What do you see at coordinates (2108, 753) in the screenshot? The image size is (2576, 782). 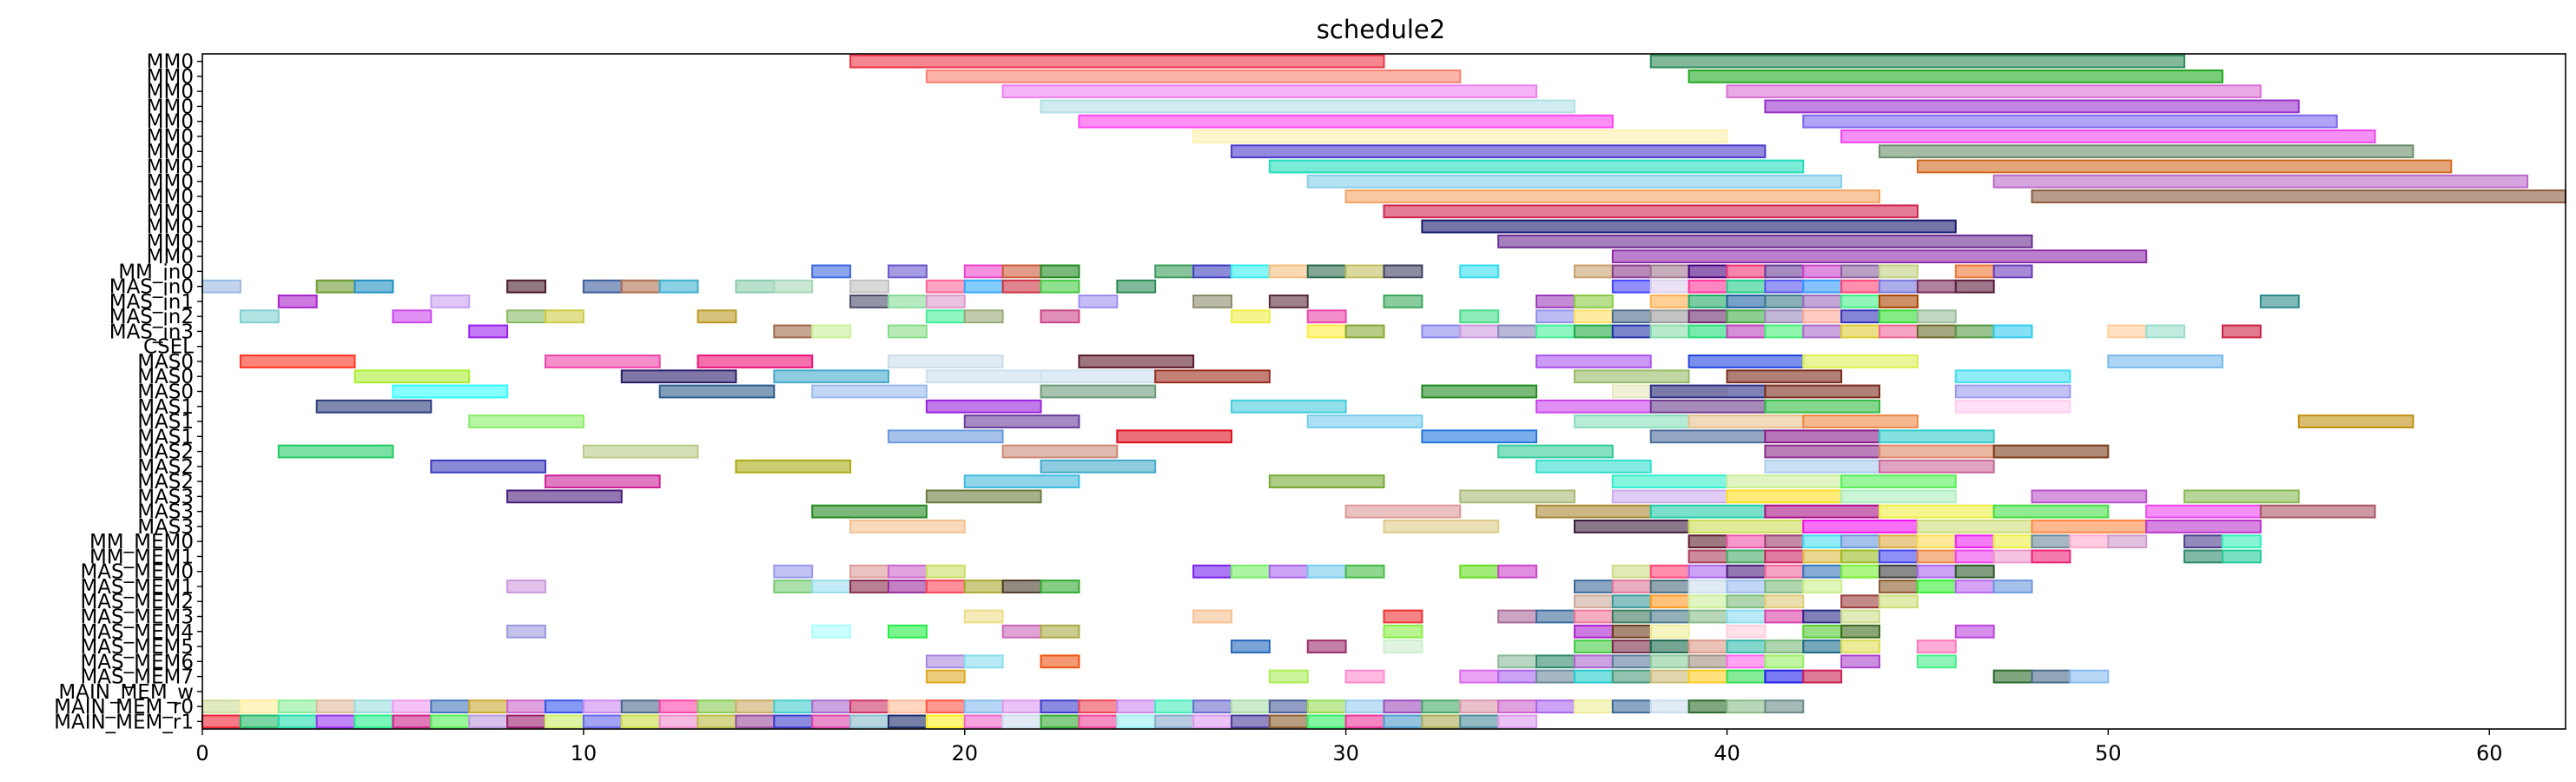 I see `x-tick-label: 50` at bounding box center [2108, 753].